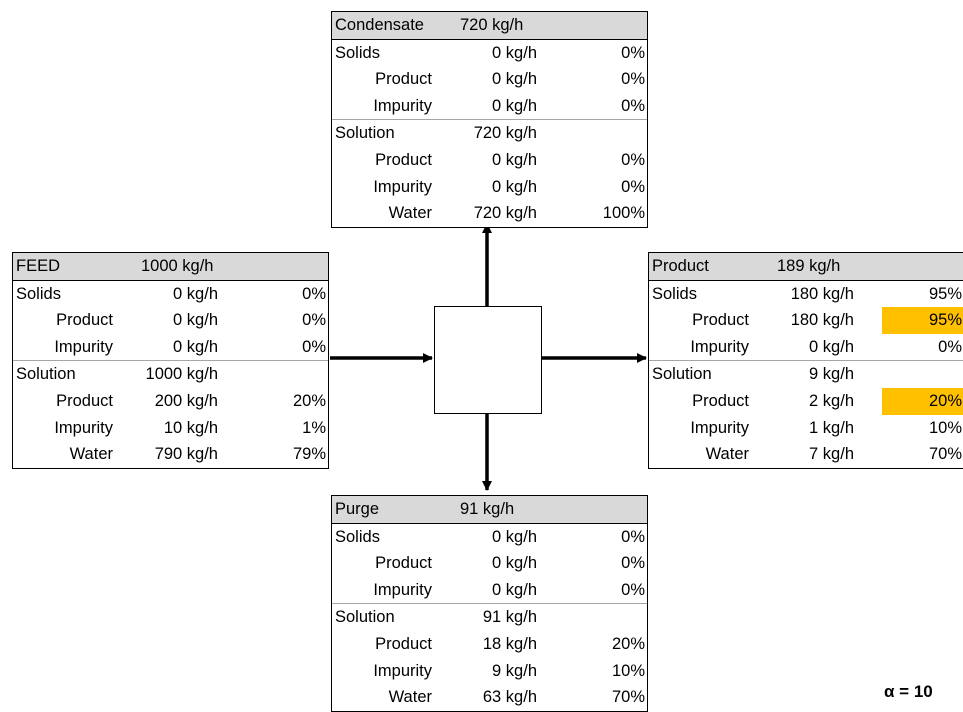  What do you see at coordinates (509, 697) in the screenshot?
I see `row-flow: 63 kg/h` at bounding box center [509, 697].